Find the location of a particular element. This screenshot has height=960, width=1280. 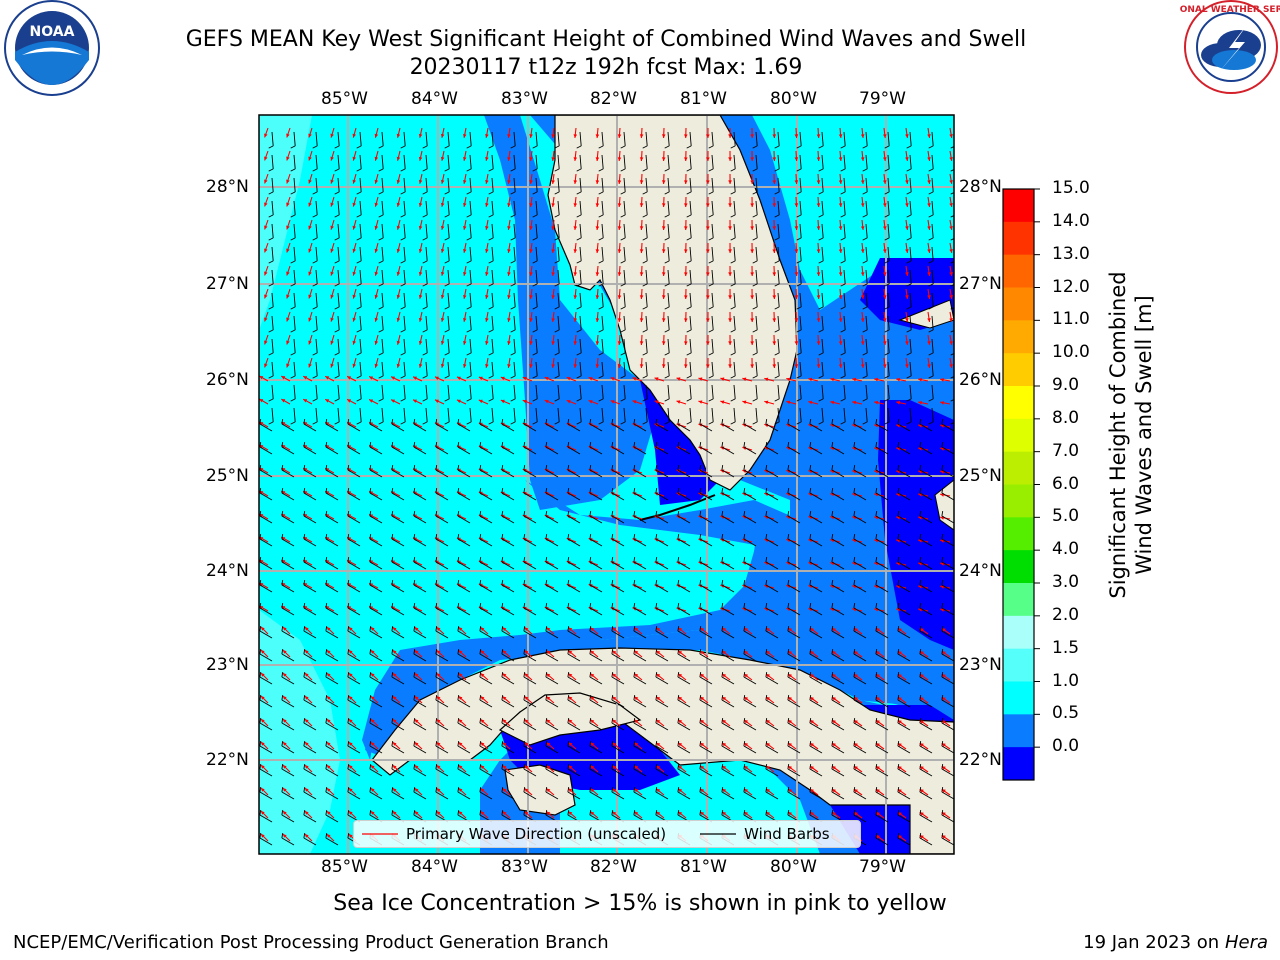

ocean-0-0p5-jamaica is located at coordinates (870, 829).